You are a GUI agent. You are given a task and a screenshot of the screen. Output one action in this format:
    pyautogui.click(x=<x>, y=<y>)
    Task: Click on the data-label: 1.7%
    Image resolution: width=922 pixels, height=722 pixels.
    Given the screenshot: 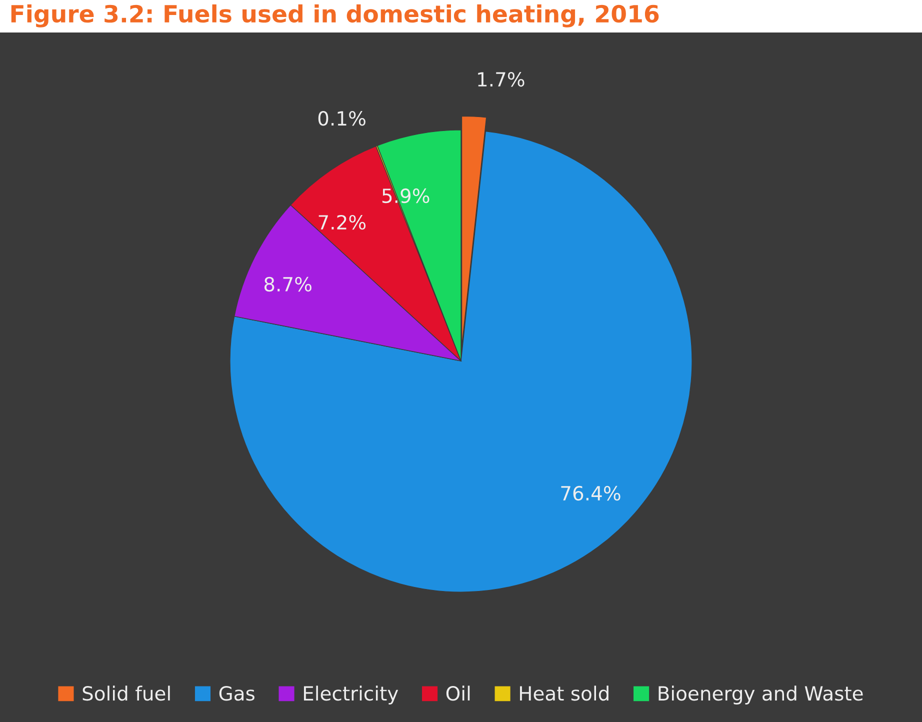 What is the action you would take?
    pyautogui.click(x=501, y=79)
    